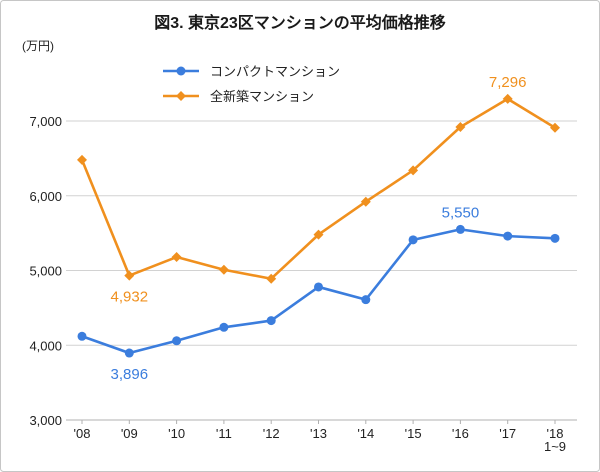 Image resolution: width=600 pixels, height=472 pixels. I want to click on x-tick-label: '17, so click(507, 433).